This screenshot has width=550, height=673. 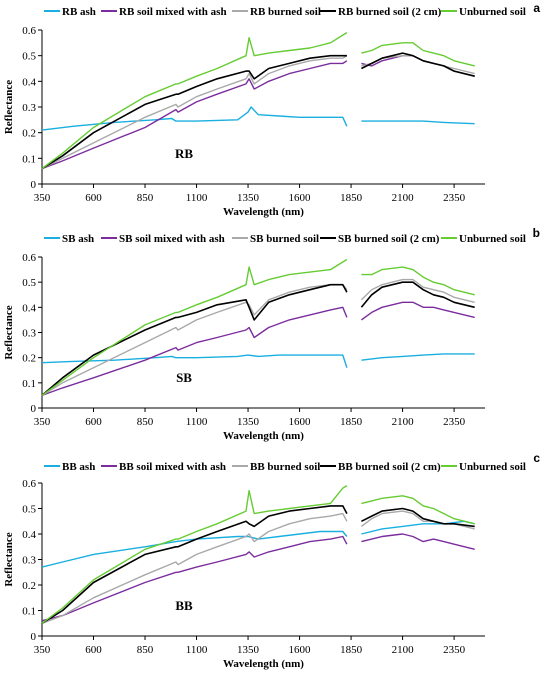 What do you see at coordinates (78, 239) in the screenshot?
I see `legend-entry: SB ash` at bounding box center [78, 239].